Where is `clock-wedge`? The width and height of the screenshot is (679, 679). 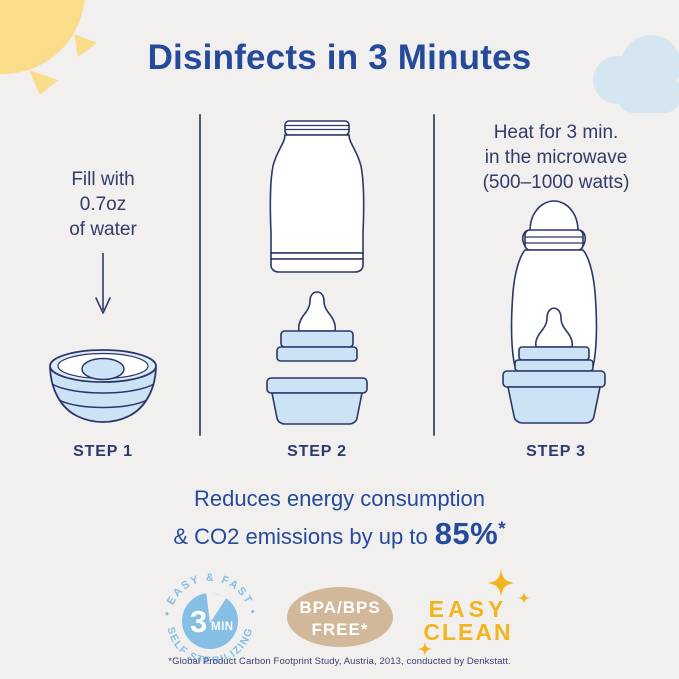 clock-wedge is located at coordinates (216, 607).